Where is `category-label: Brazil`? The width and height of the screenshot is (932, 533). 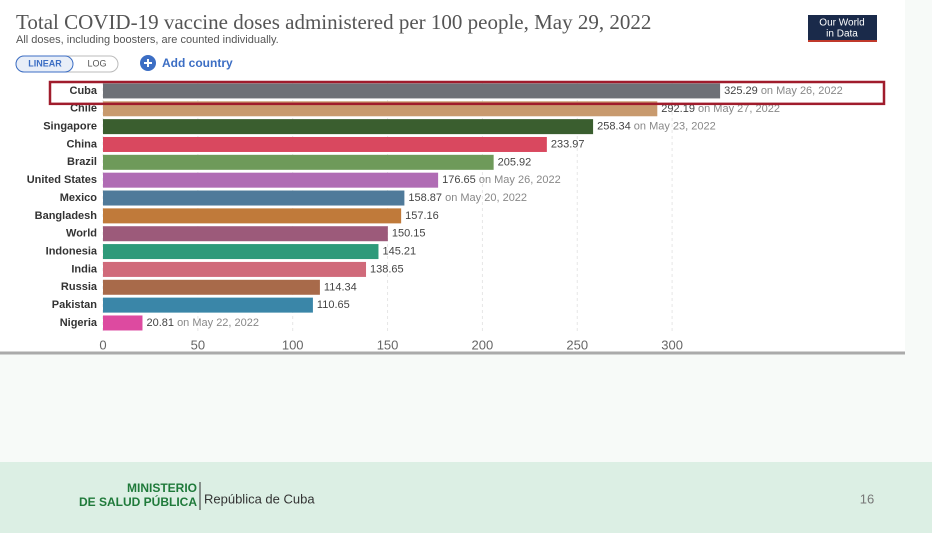
category-label: Brazil is located at coordinates (82, 162).